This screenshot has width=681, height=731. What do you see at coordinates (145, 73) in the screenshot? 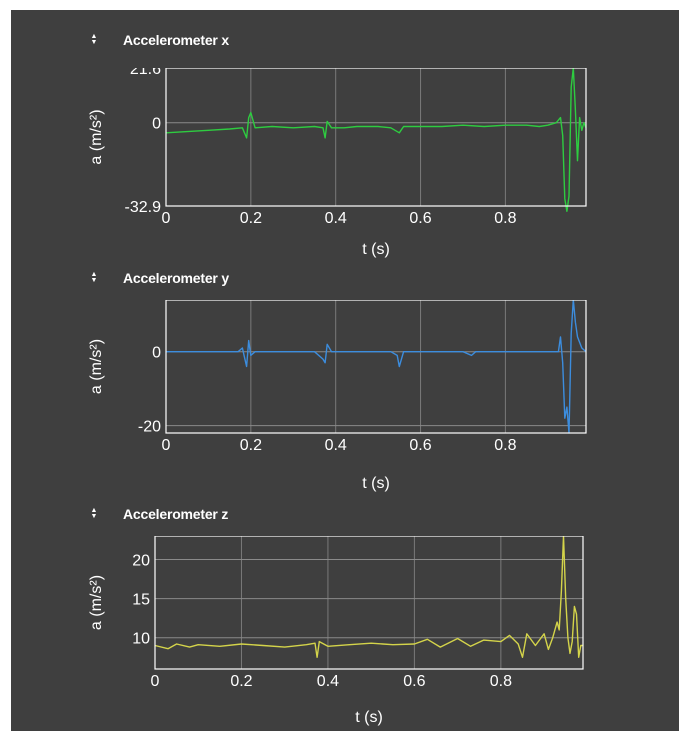
I see `y-tick-label: 21.6` at bounding box center [145, 73].